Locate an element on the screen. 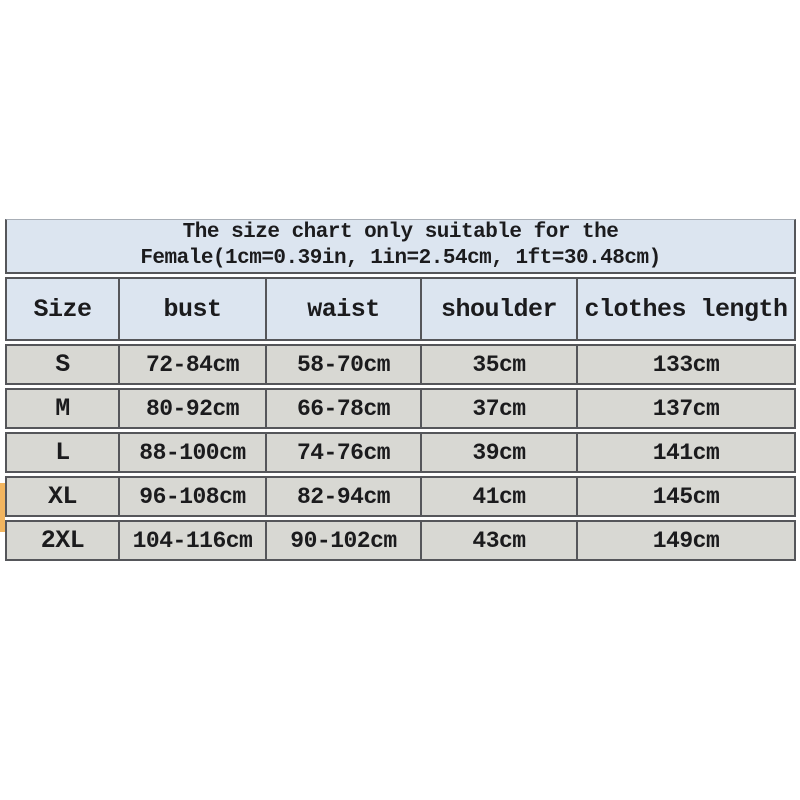 The width and height of the screenshot is (800, 800). cell-shoulder: 41cm is located at coordinates (500, 496).